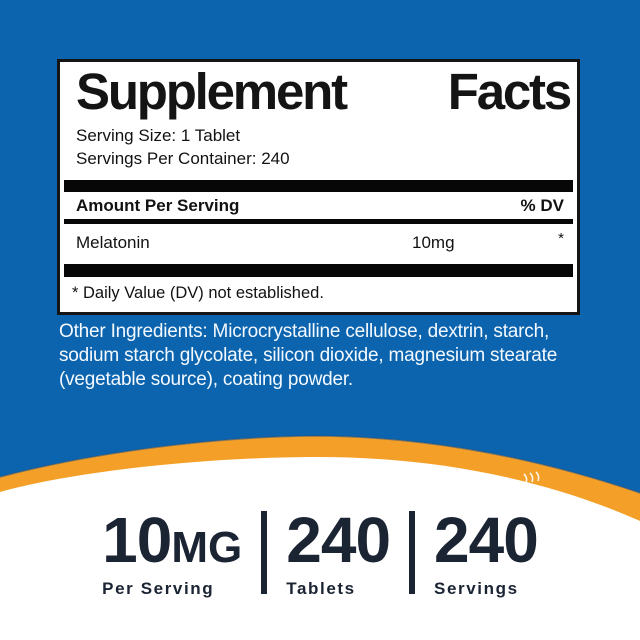 The width and height of the screenshot is (640, 640). I want to click on thick-divider-bar, so click(318, 185).